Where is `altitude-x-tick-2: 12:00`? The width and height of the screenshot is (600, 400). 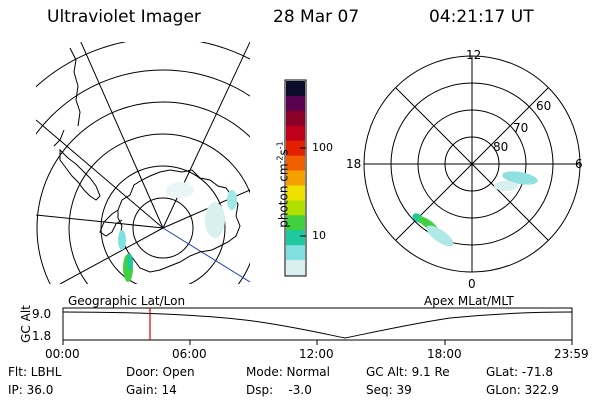
altitude-x-tick-2: 12:00 is located at coordinates (316, 354).